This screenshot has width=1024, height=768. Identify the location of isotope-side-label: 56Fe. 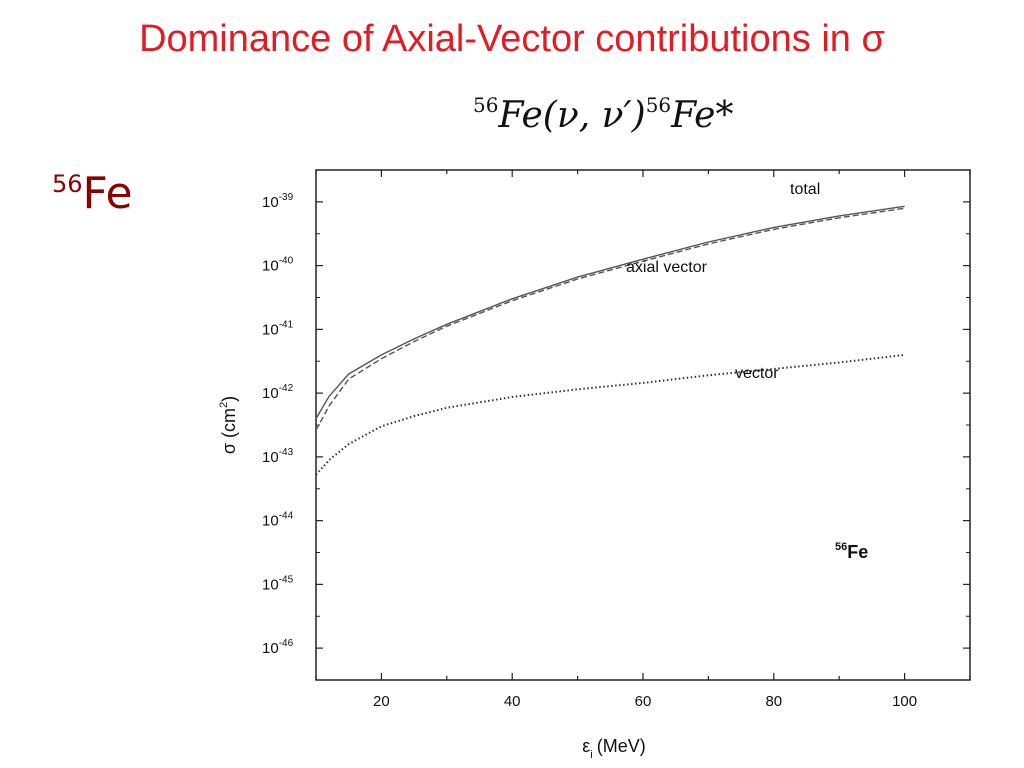
(92, 193).